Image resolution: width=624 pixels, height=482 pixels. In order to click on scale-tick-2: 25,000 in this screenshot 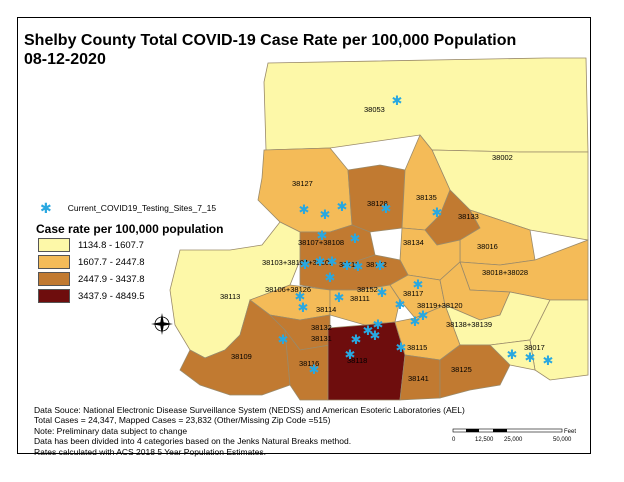, I will do `click(513, 440)`.